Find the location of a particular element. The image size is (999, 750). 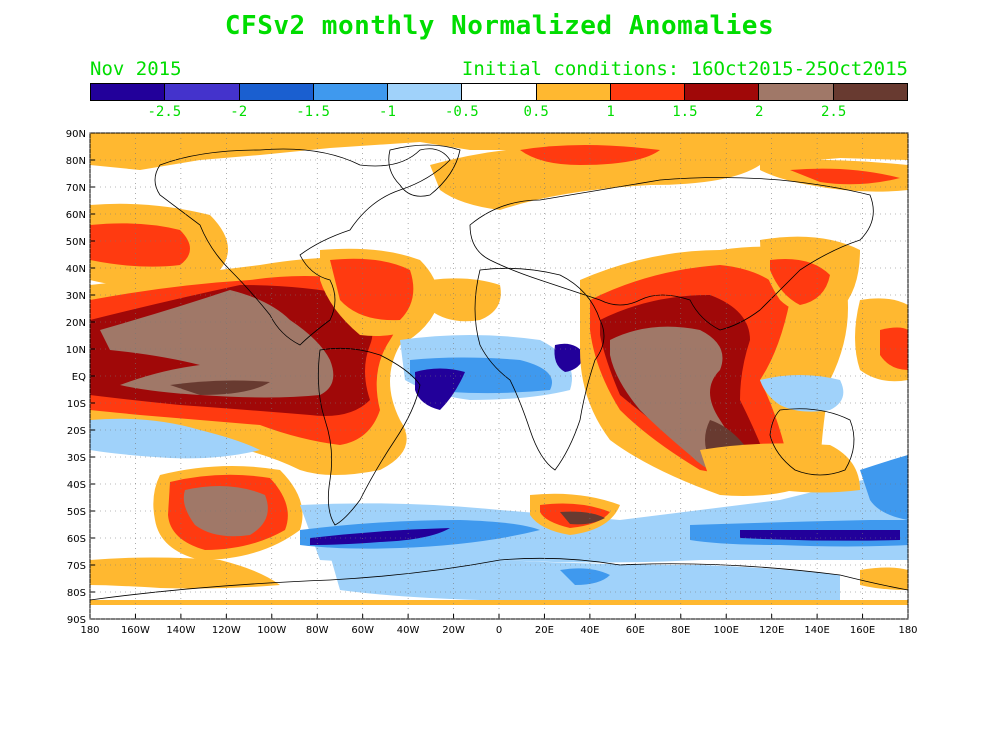

colorbar-label: -2 is located at coordinates (239, 112).